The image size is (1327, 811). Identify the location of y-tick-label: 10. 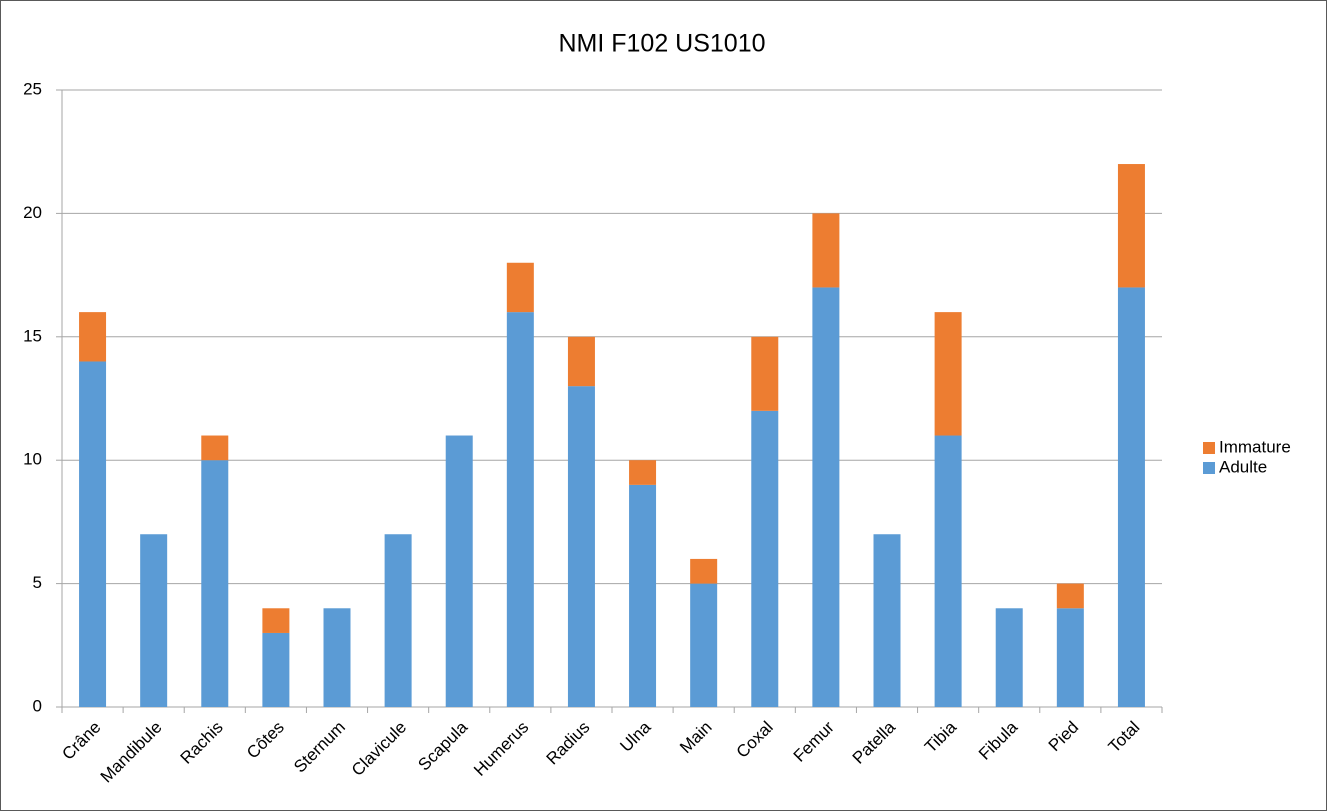
(32, 459).